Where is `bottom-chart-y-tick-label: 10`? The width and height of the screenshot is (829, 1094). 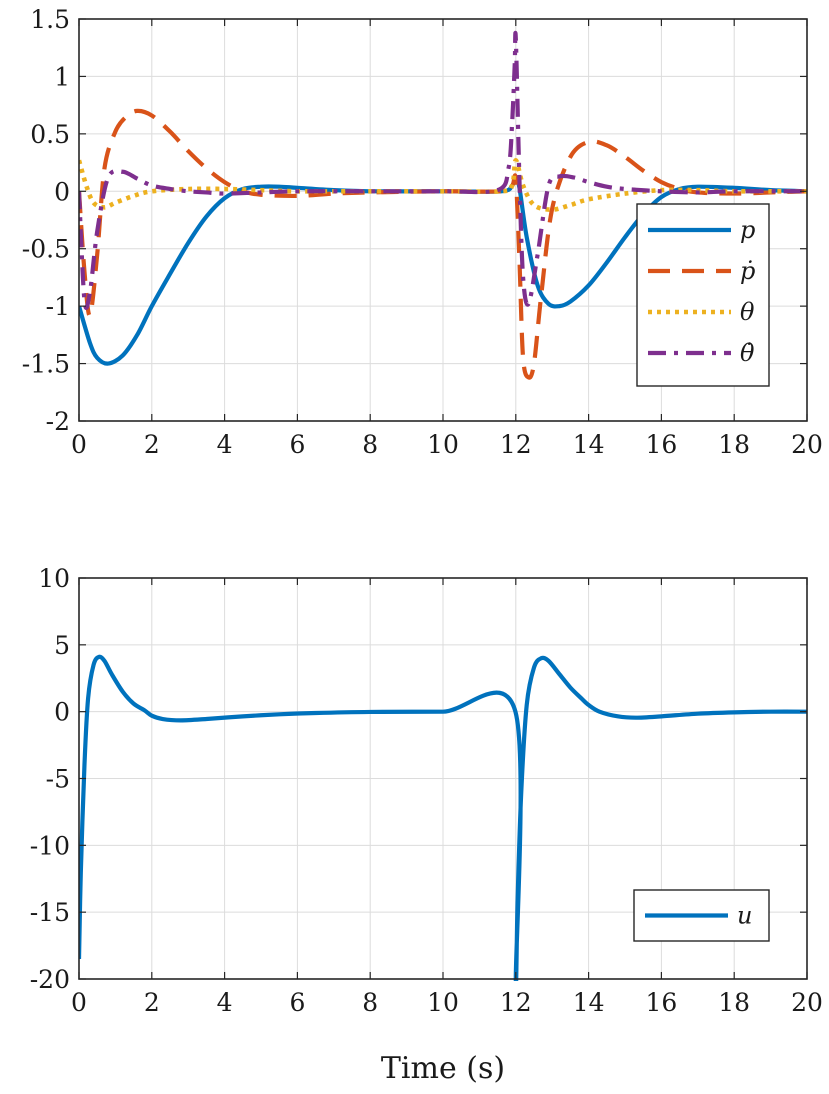
bottom-chart-y-tick-label: 10 is located at coordinates (54, 578).